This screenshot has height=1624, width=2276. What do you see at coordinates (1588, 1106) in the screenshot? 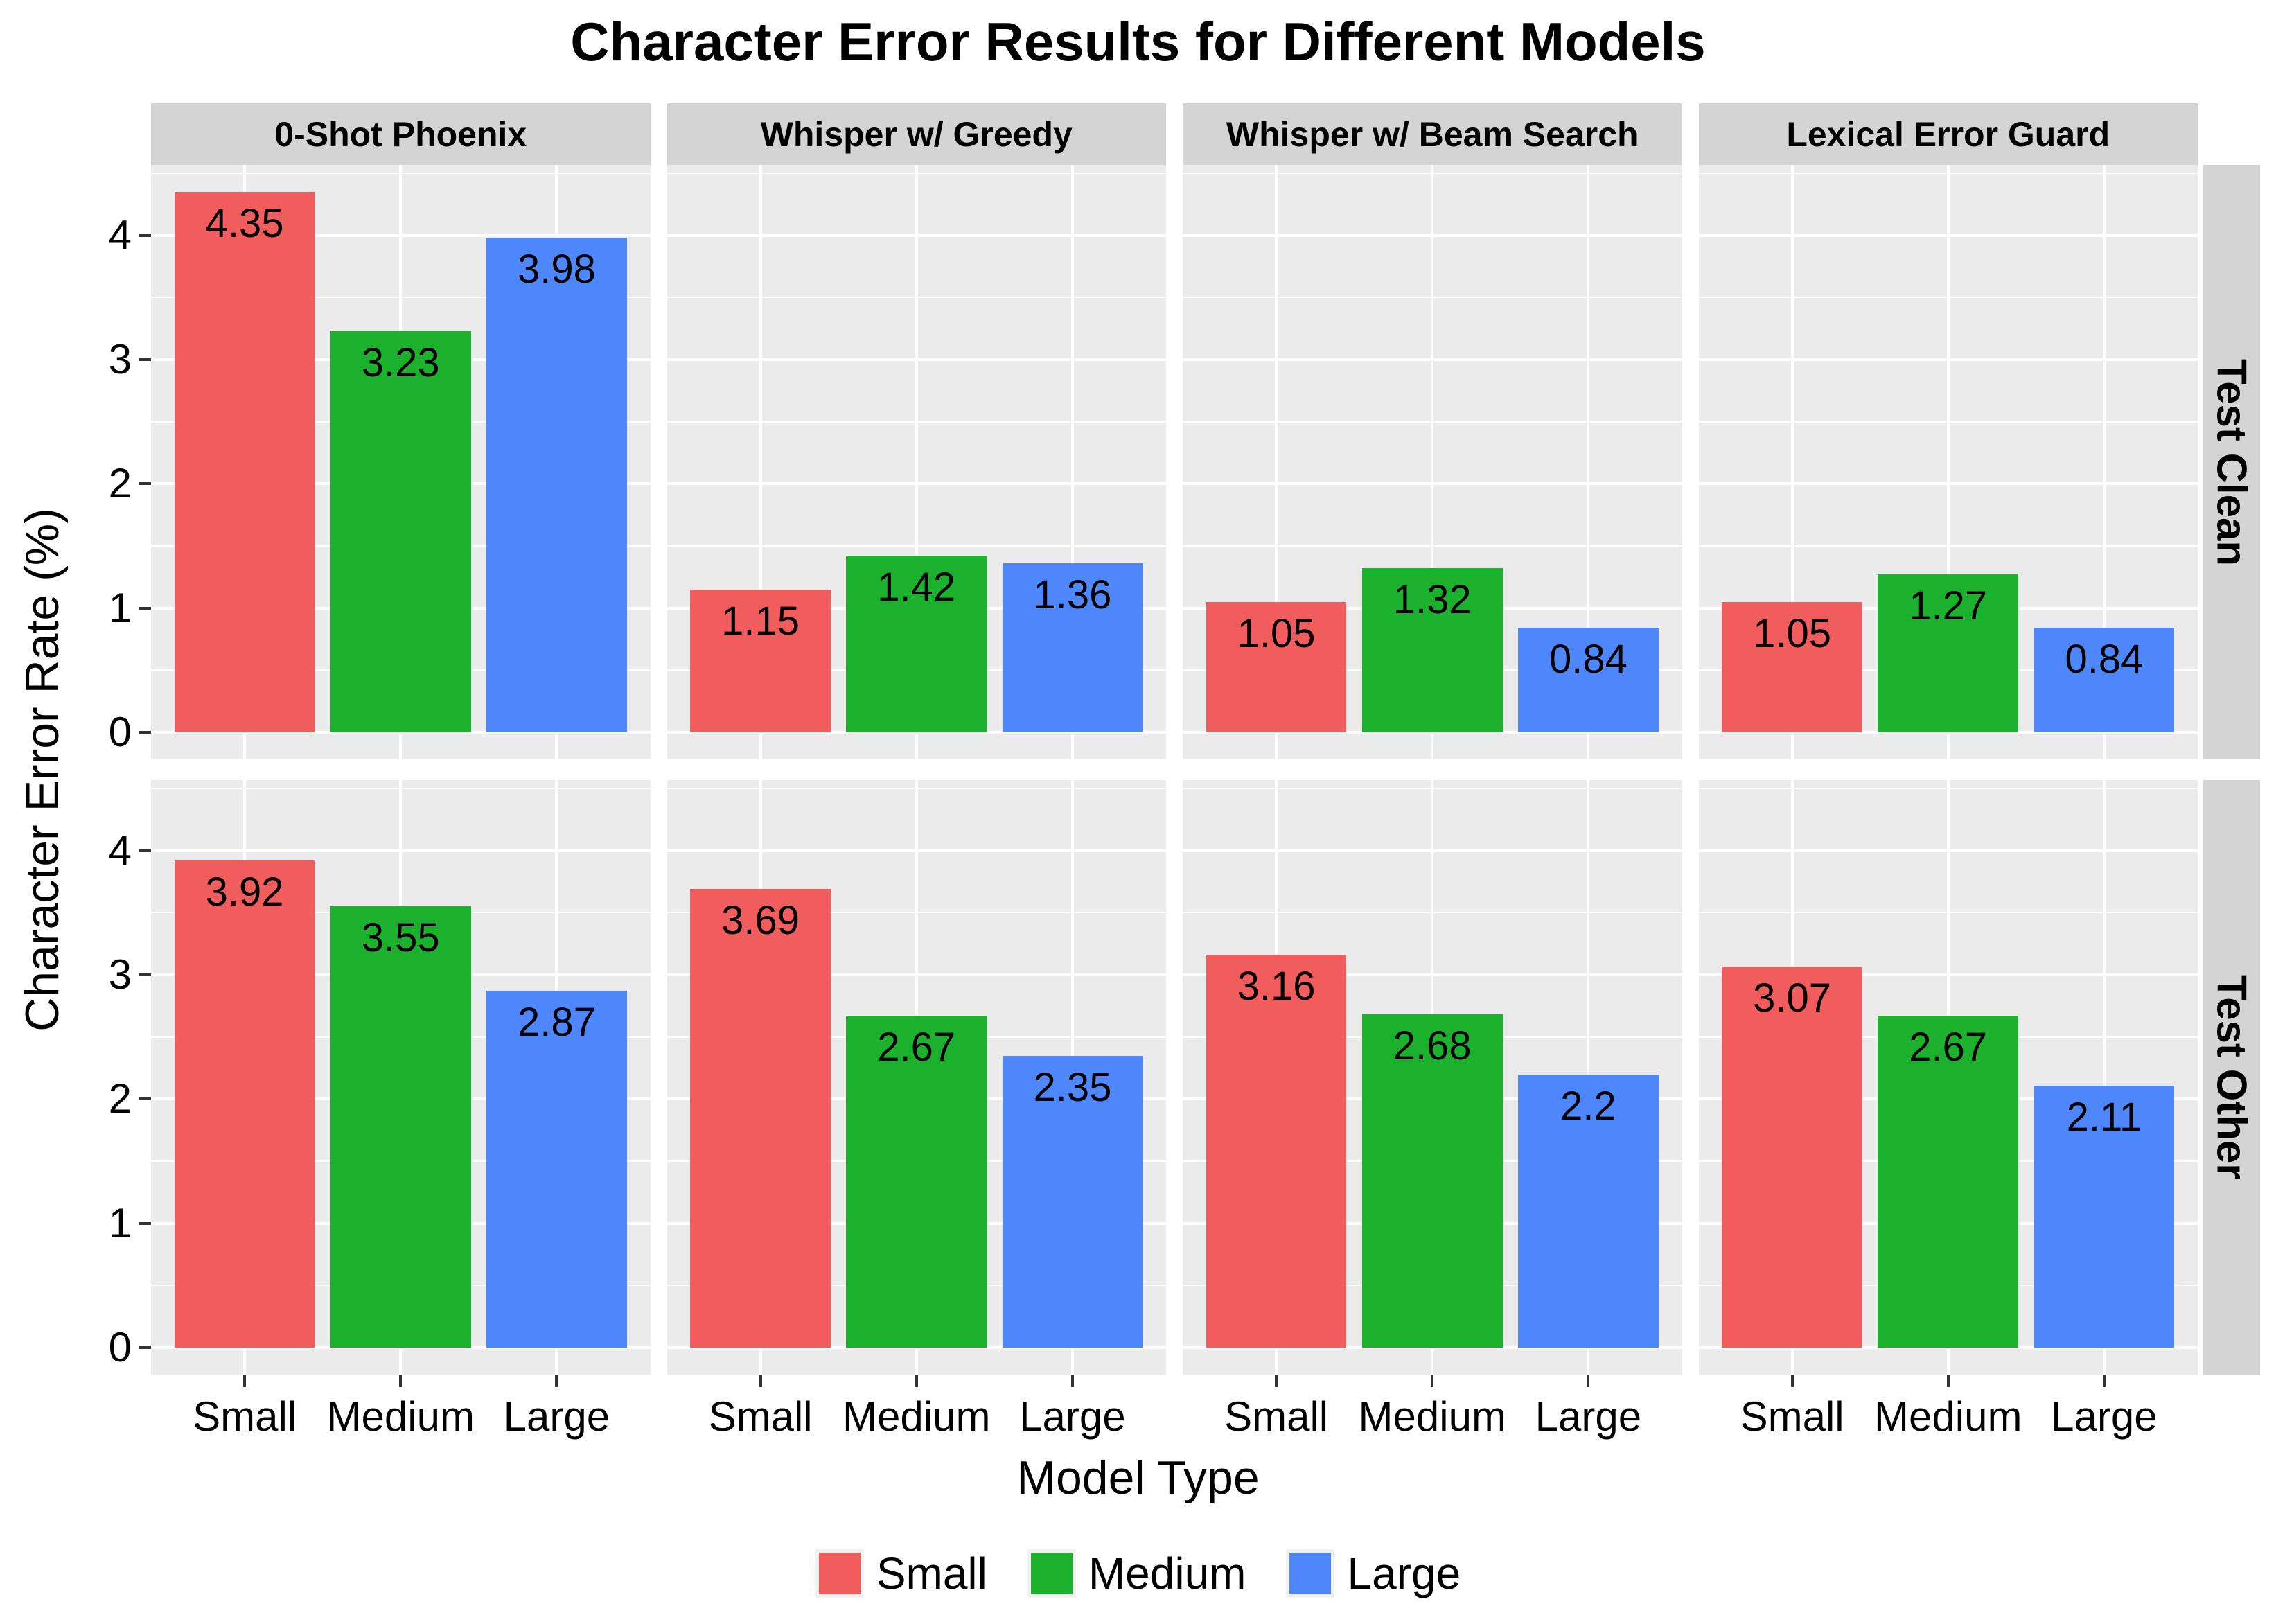
I see `bar-value-label: 2.2` at bounding box center [1588, 1106].